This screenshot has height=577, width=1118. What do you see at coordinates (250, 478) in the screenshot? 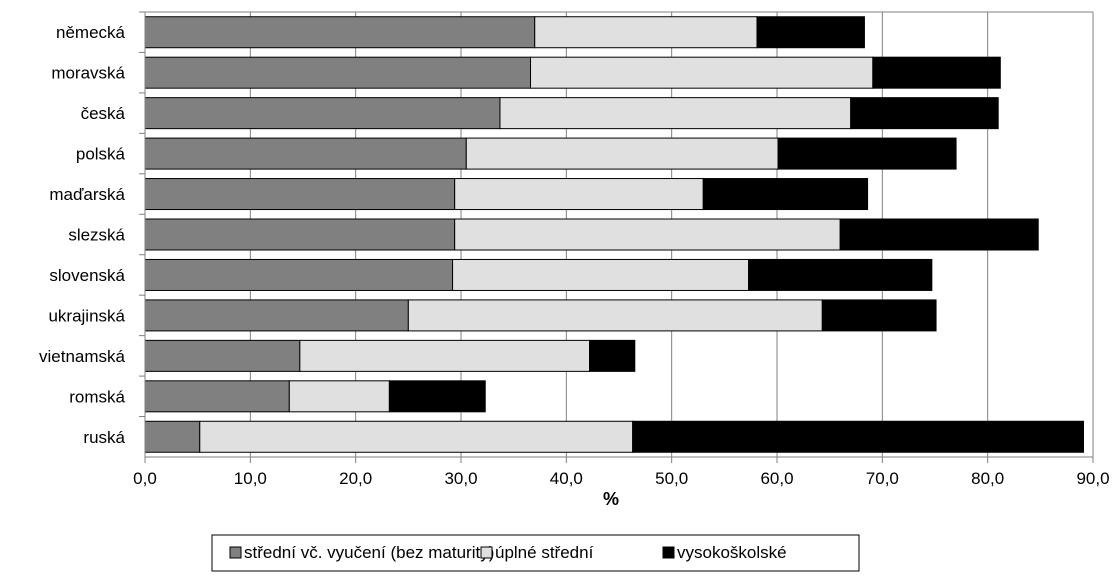
I see `x-tick-label: 10,0` at bounding box center [250, 478].